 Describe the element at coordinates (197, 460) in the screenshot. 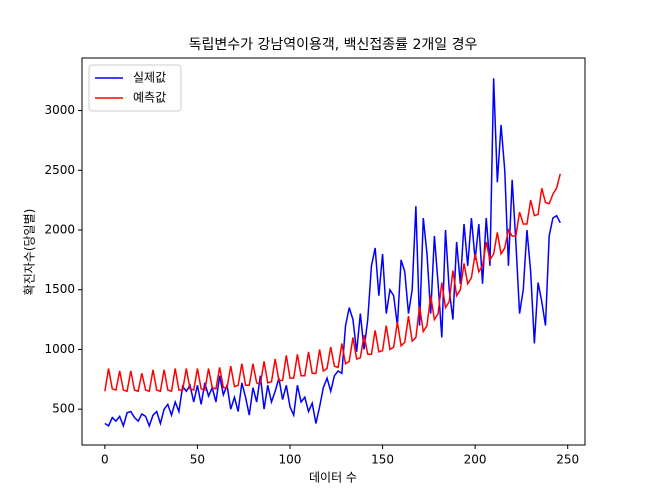

I see `x-tick-label: 50` at that location.